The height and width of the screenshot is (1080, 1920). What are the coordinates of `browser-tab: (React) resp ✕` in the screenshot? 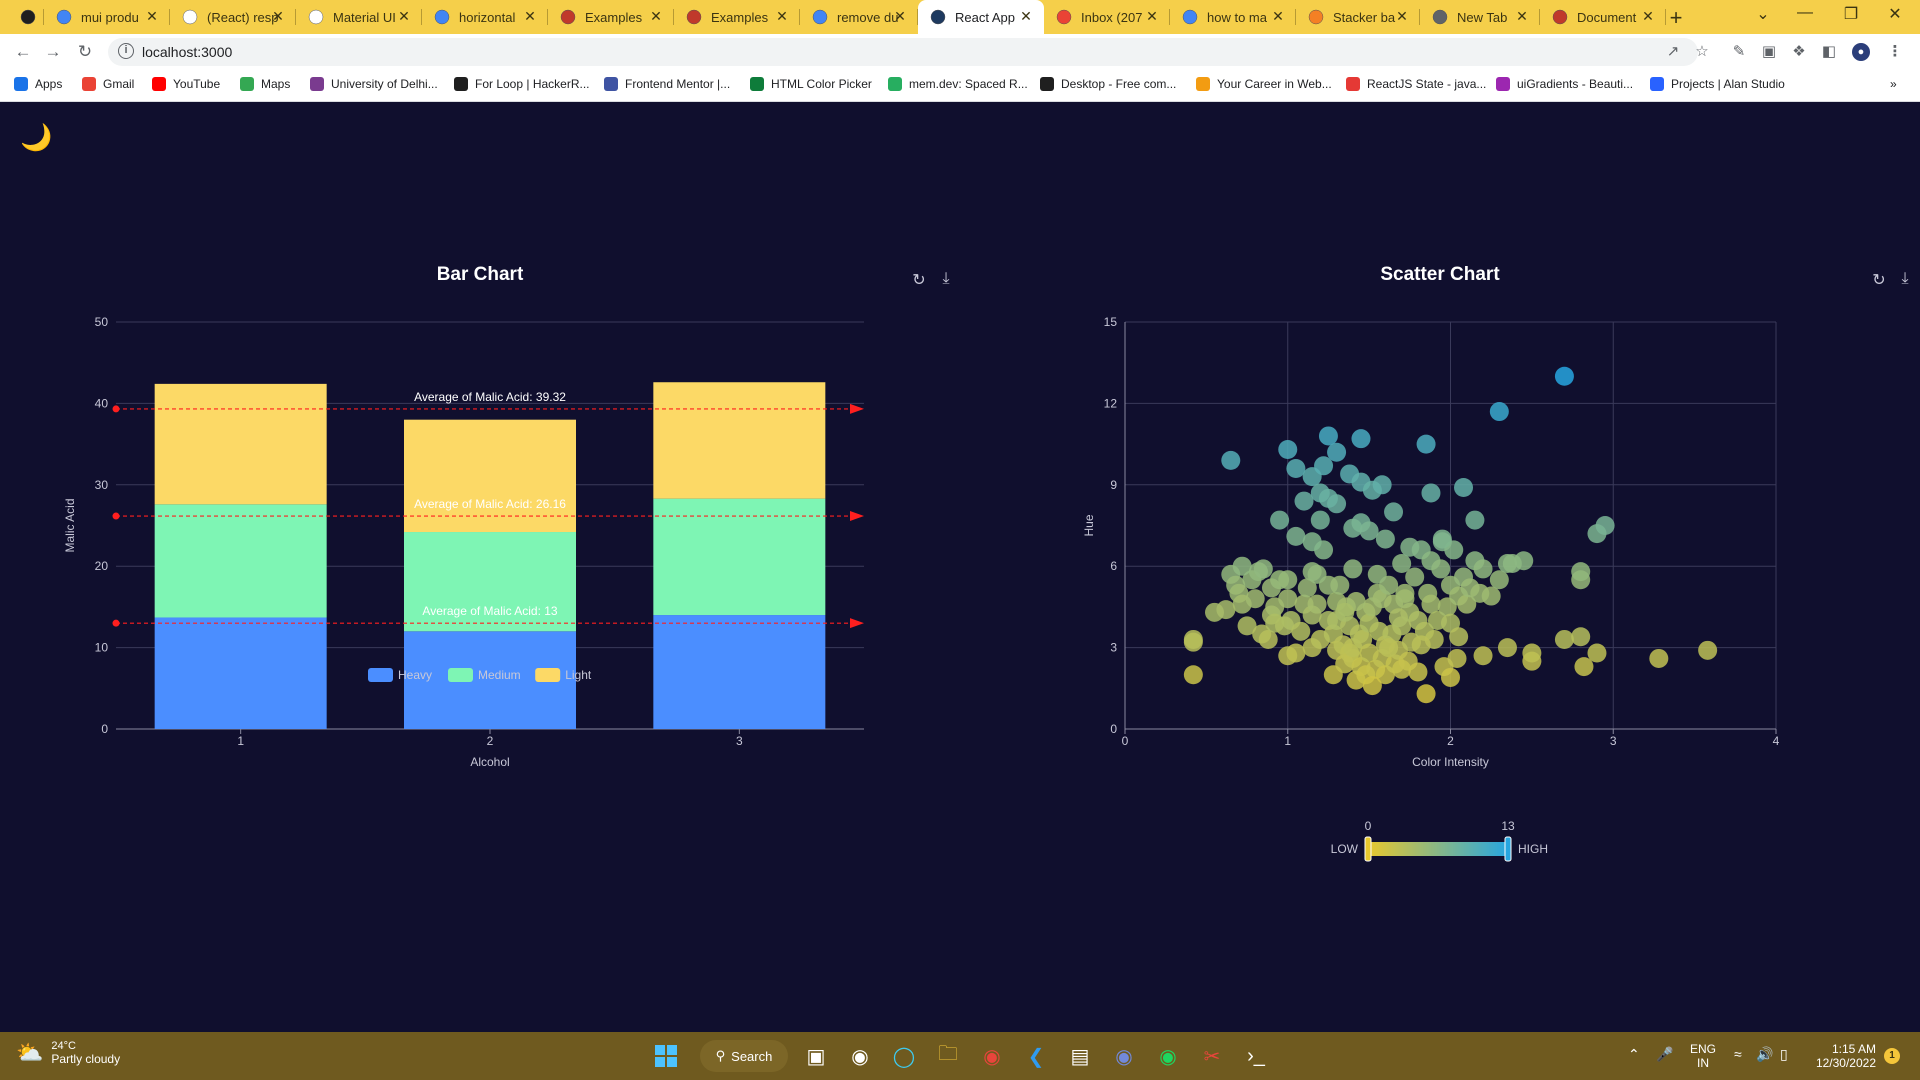 It's located at (233, 17).